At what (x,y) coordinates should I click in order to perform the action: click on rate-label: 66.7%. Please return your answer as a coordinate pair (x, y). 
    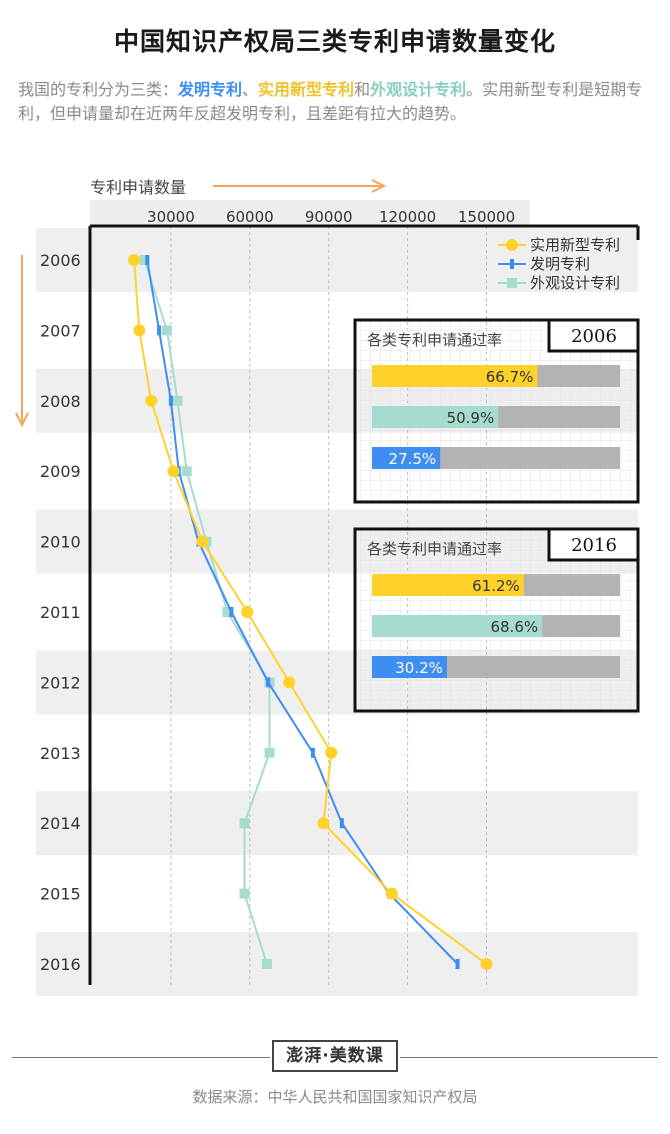
    Looking at the image, I should click on (510, 377).